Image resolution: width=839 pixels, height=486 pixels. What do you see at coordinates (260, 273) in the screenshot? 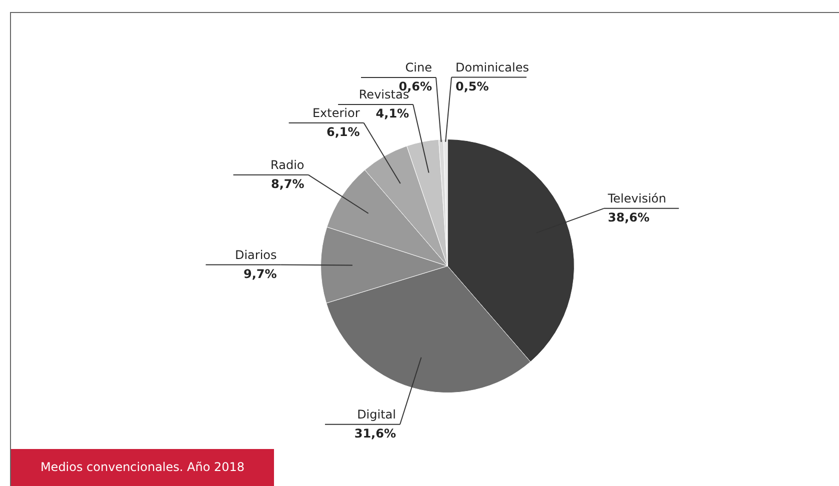
I see `data-label: 9,7%` at bounding box center [260, 273].